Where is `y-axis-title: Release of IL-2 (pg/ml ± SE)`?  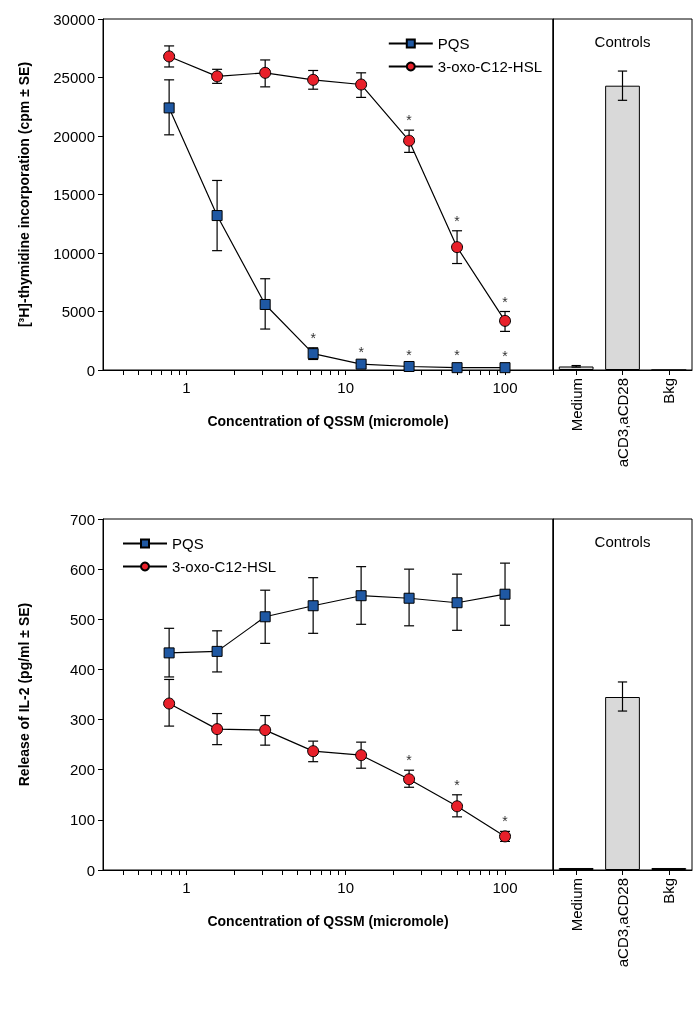 y-axis-title: Release of IL-2 (pg/ml ± SE) is located at coordinates (24, 694).